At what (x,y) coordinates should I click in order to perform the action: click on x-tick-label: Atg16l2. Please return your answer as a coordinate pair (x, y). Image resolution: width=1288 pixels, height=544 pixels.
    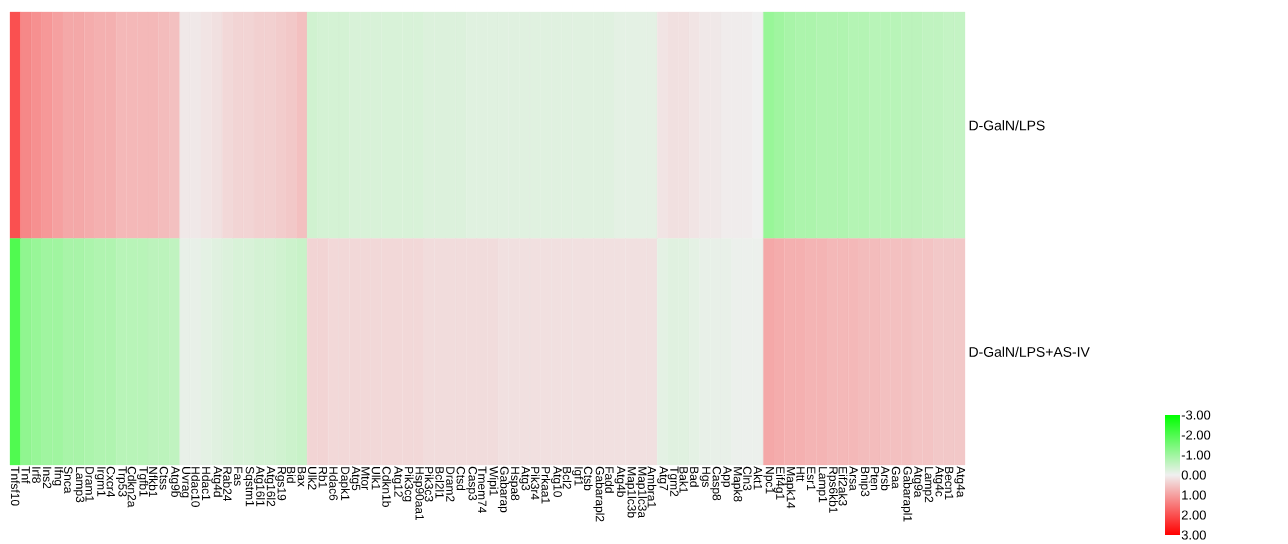
    Looking at the image, I should click on (270, 486).